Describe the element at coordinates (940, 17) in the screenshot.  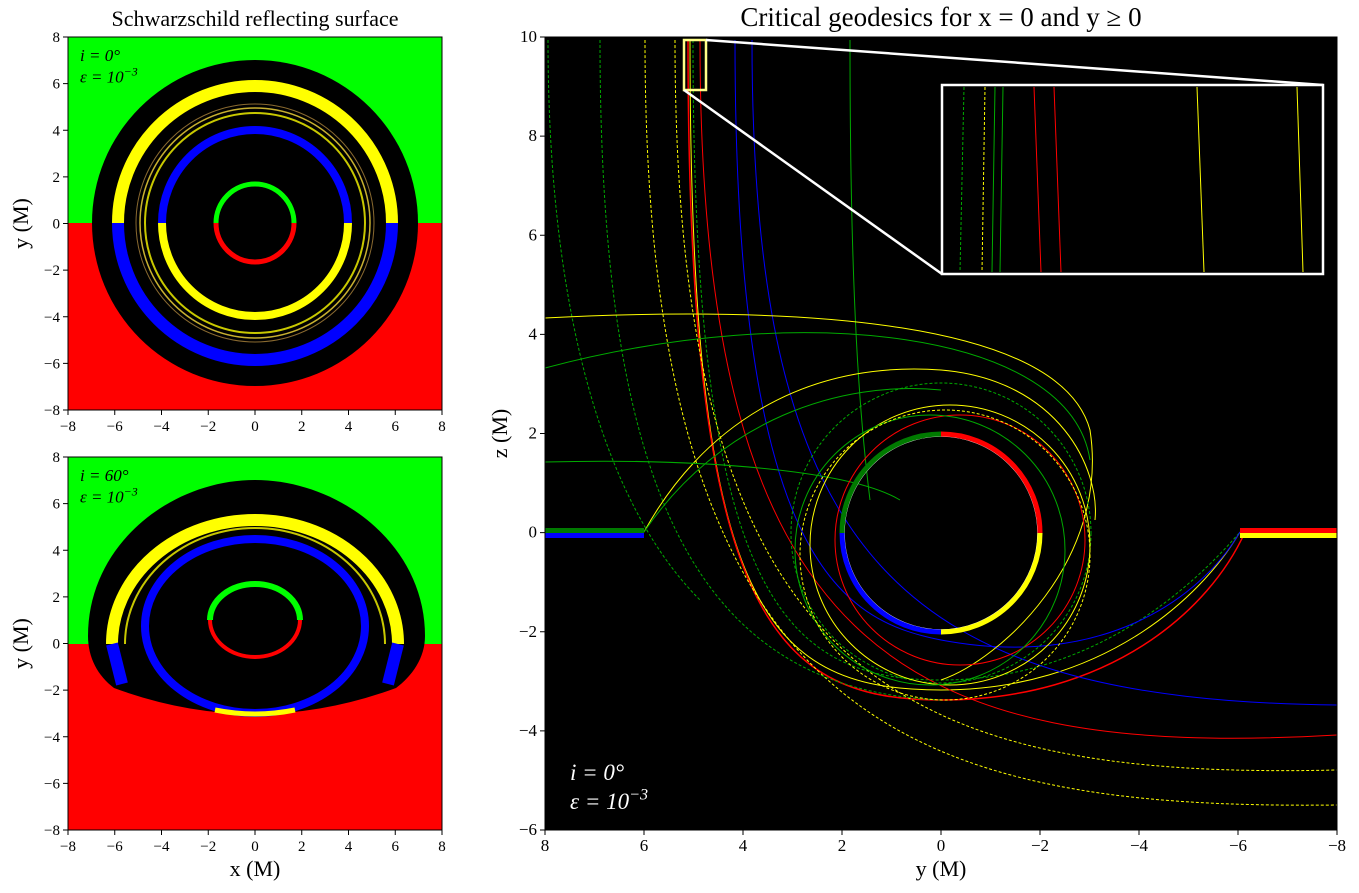
I see `axes-title: Critical geodesics for x = 0 and y ≥ 0` at that location.